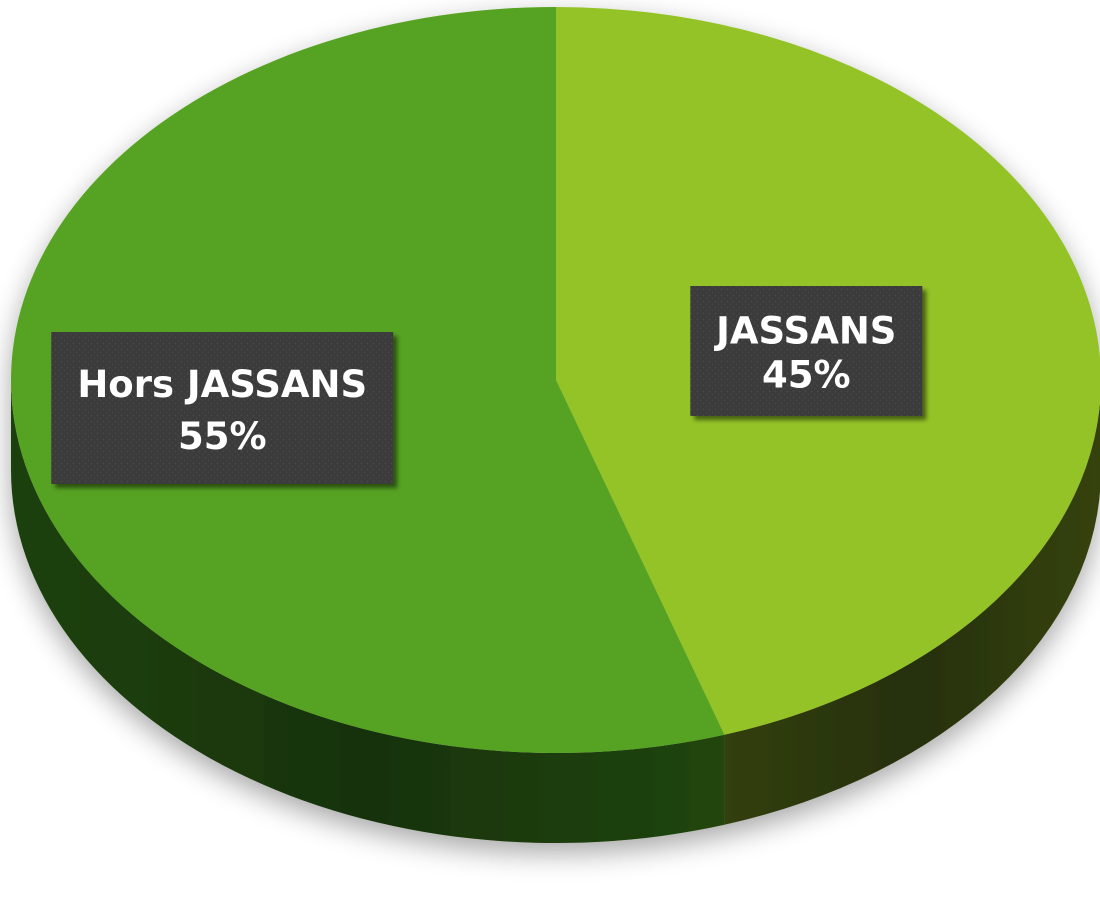  I want to click on slice-label-percent-2: 55%, so click(222, 436).